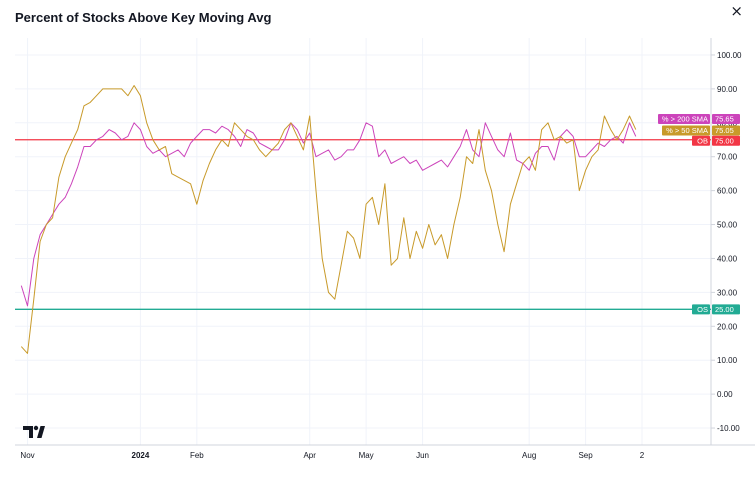  I want to click on x-tick-label: Apr, so click(309, 455).